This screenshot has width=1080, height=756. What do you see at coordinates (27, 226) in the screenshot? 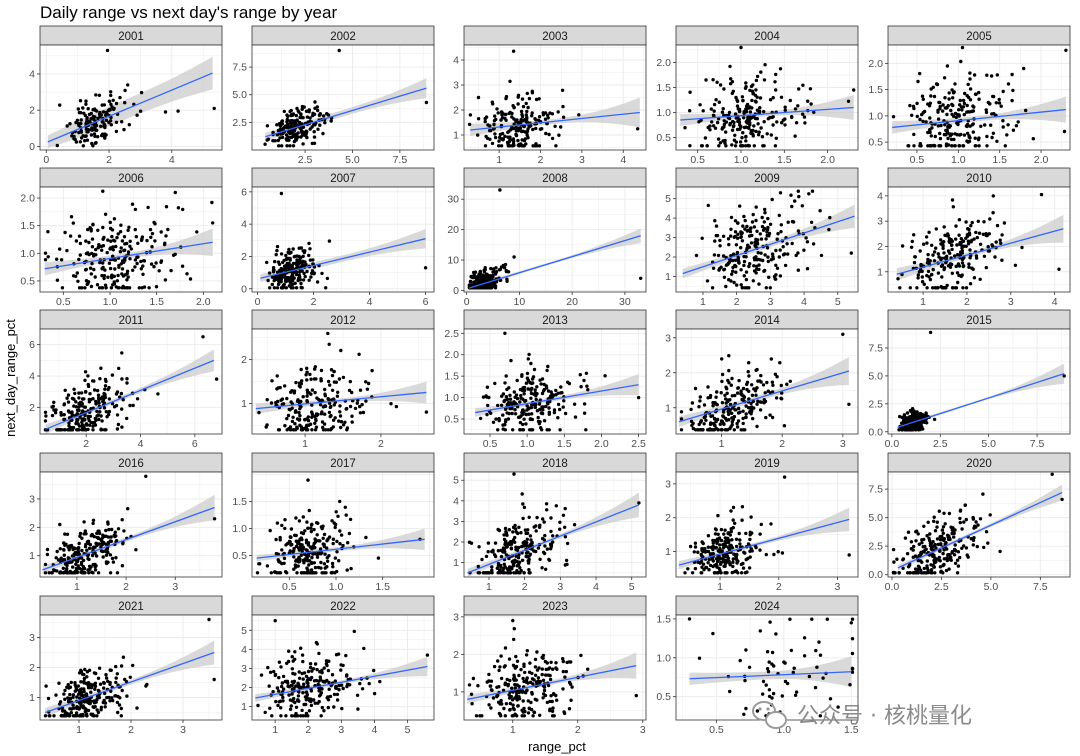
I see `y-tick-label: 1.5` at bounding box center [27, 226].